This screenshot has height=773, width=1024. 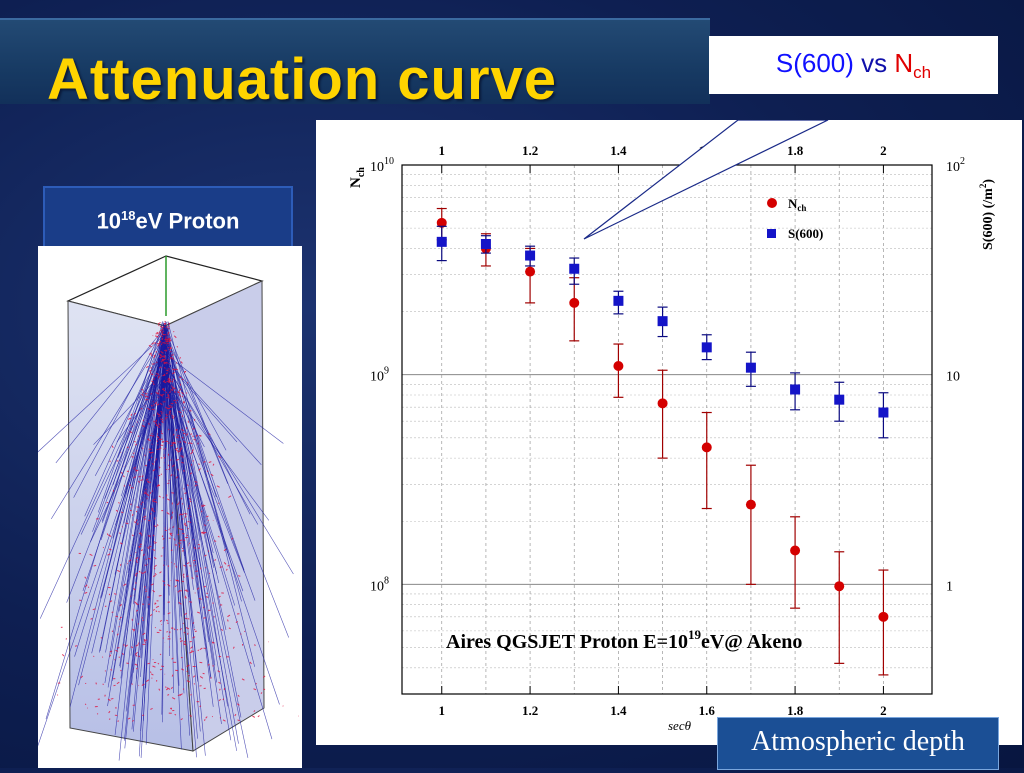 What do you see at coordinates (912, 63) in the screenshot?
I see `callout-nch: Nch` at bounding box center [912, 63].